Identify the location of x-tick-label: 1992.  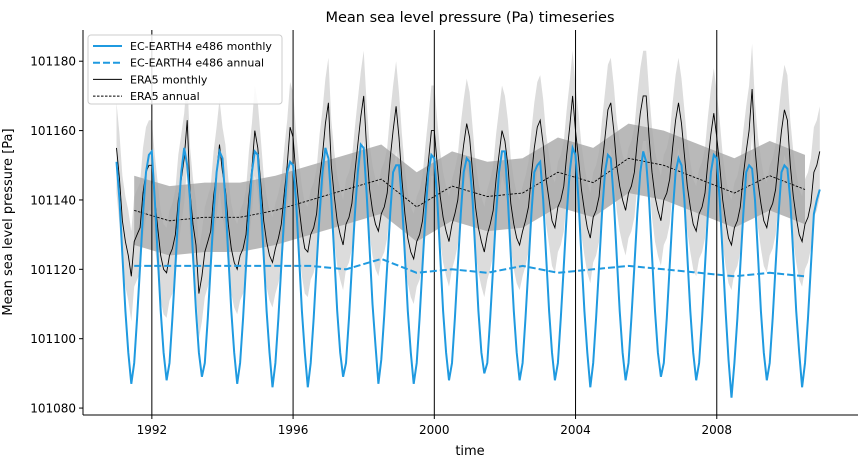
(152, 430).